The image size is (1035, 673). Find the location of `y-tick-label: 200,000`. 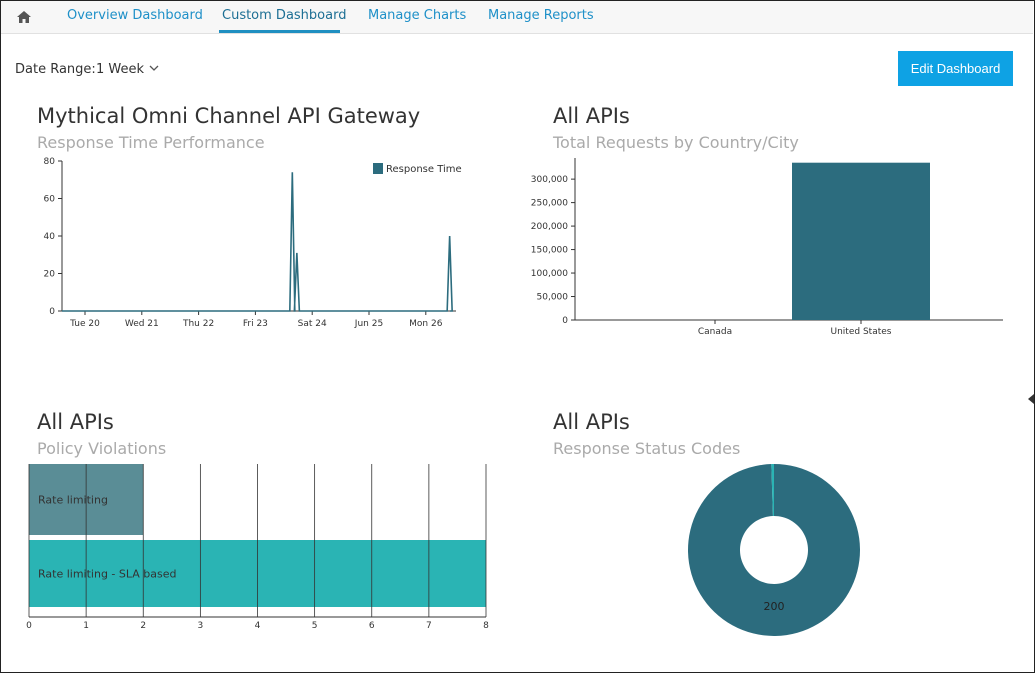

y-tick-label: 200,000 is located at coordinates (549, 227).